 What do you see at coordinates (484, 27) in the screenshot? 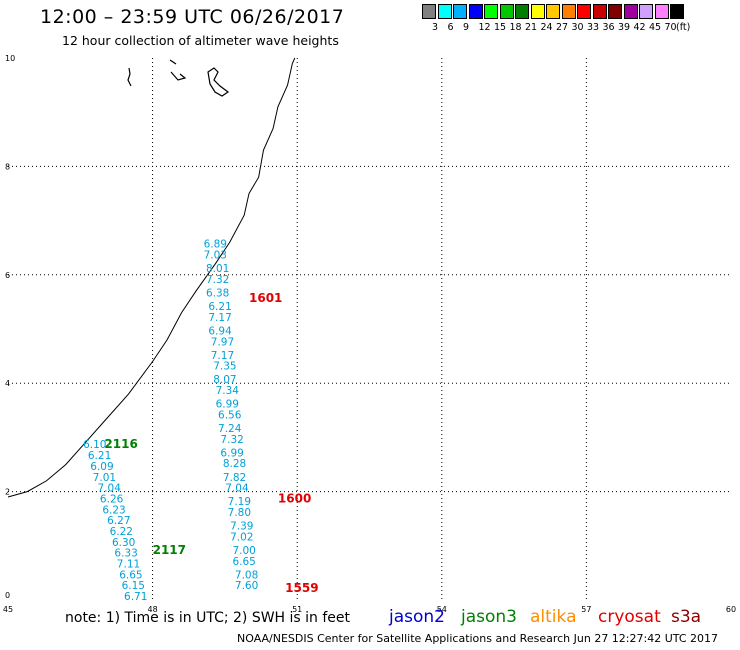
I see `scale-label: 12` at bounding box center [484, 27].